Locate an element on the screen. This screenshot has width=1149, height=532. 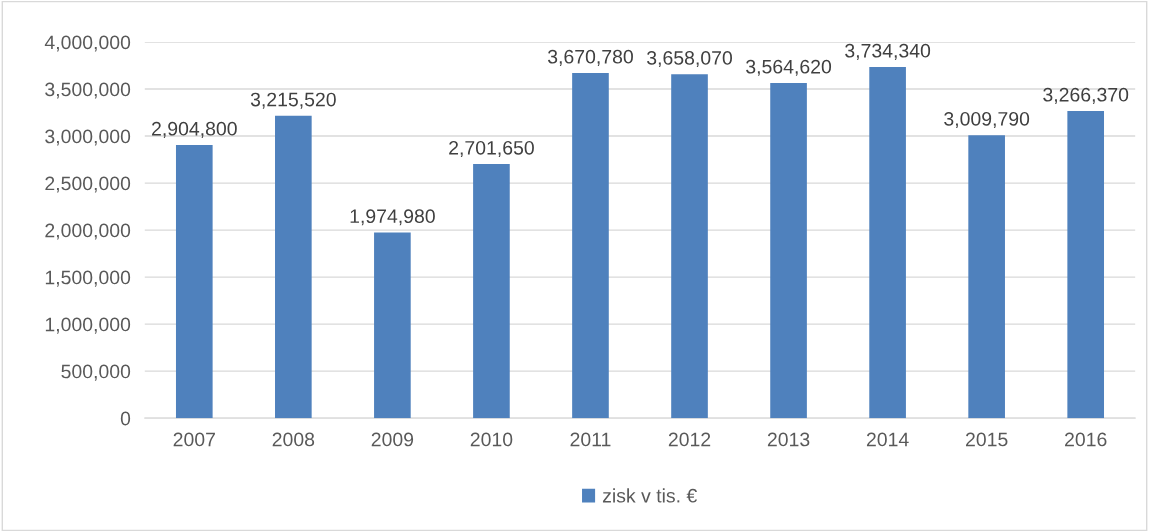
data-label: 2,701,650 is located at coordinates (491, 149).